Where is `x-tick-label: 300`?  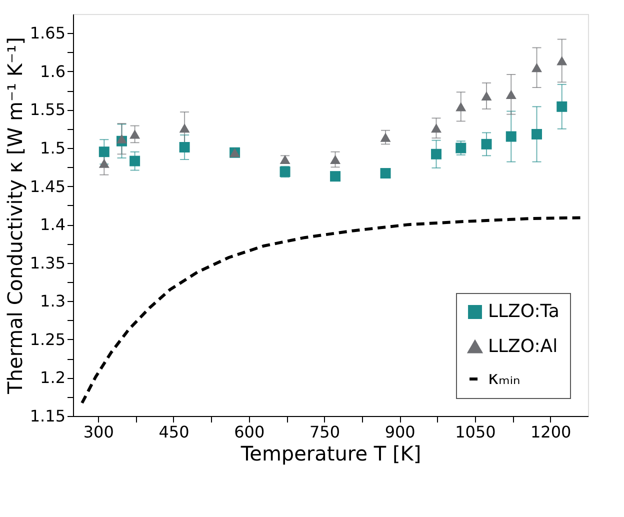
x-tick-label: 300 is located at coordinates (98, 432).